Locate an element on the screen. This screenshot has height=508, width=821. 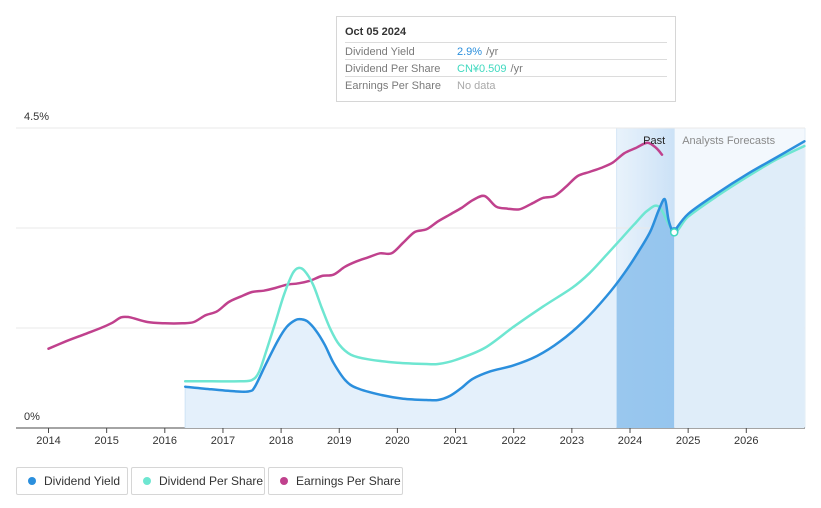
tooltip-value: CN¥0.509/yr is located at coordinates (490, 69).